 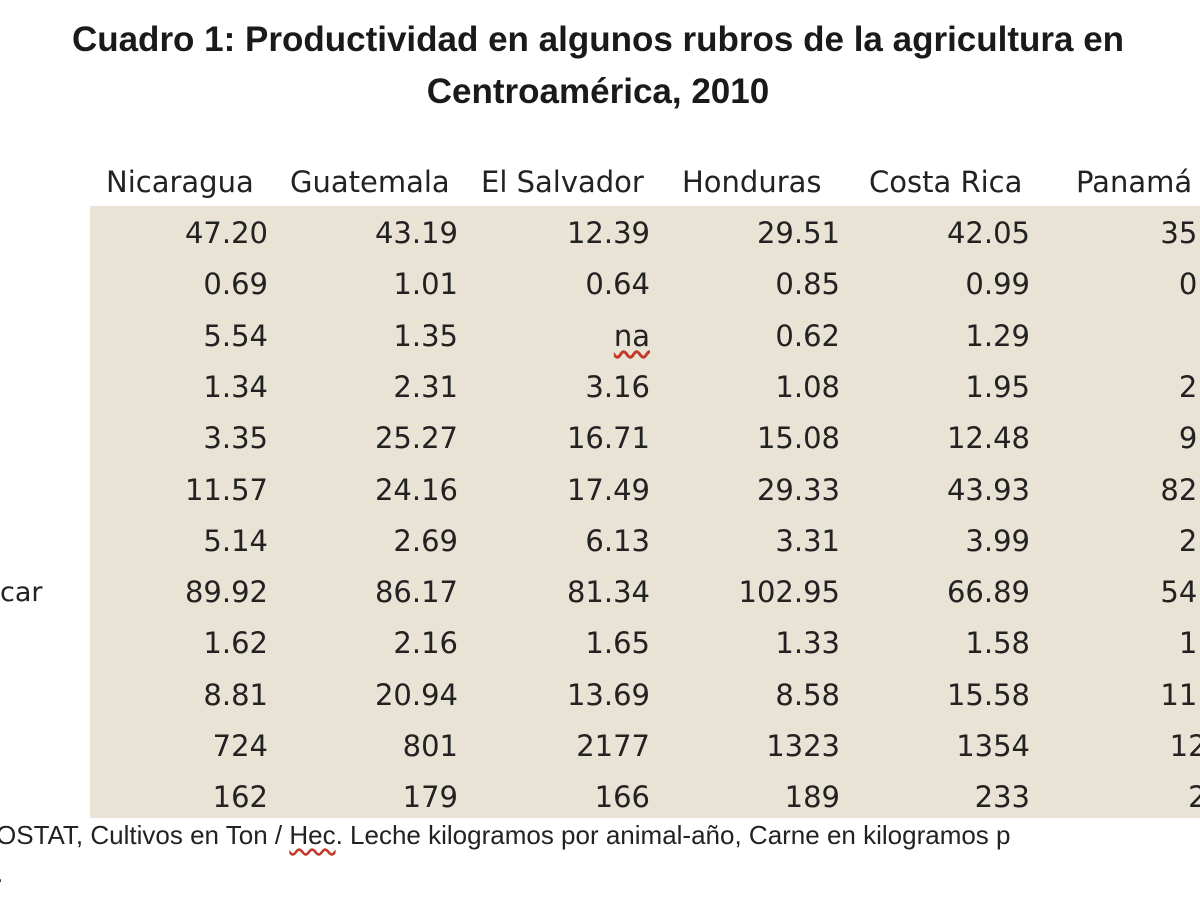 What do you see at coordinates (740, 233) in the screenshot?
I see `table-cell: 29.51` at bounding box center [740, 233].